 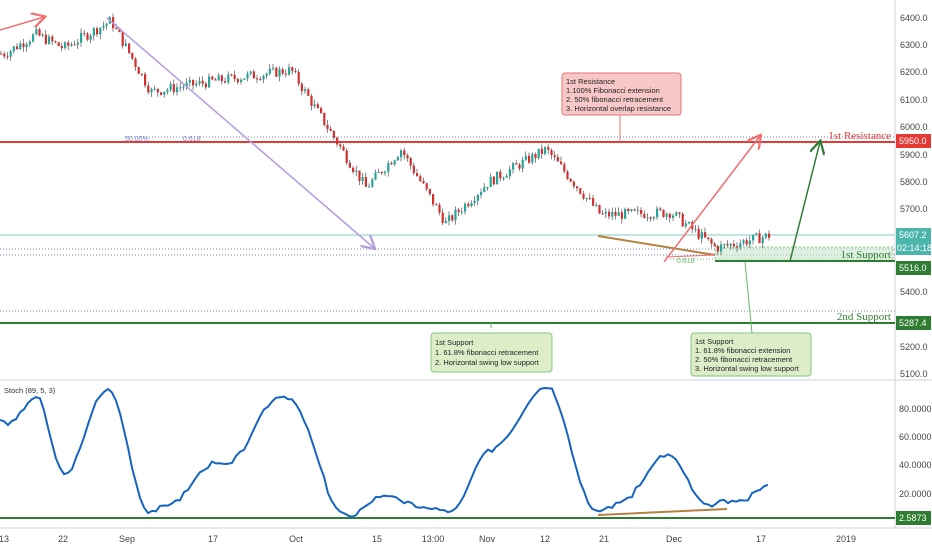 What do you see at coordinates (747, 368) in the screenshot?
I see `note-line: 3. Horizontal swing low support` at bounding box center [747, 368].